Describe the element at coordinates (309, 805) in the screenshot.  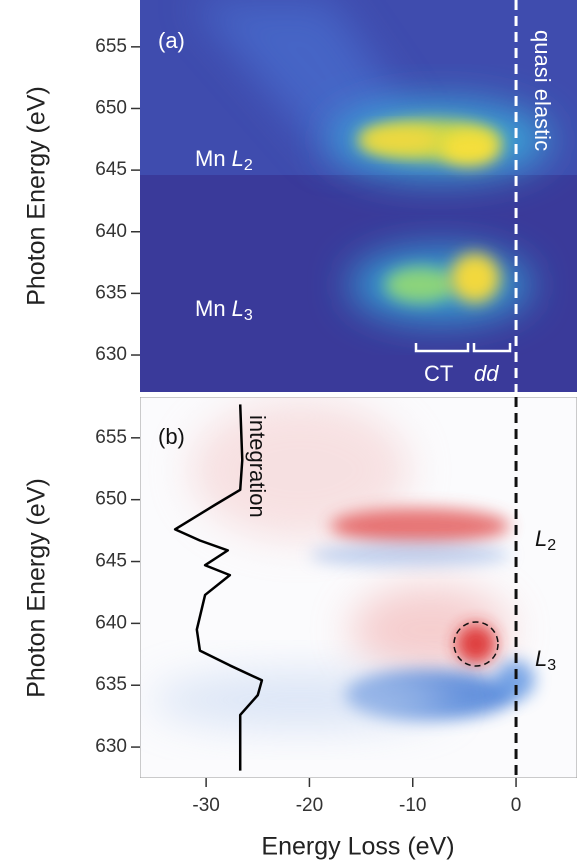
I see `x-tick-label: -20` at that location.